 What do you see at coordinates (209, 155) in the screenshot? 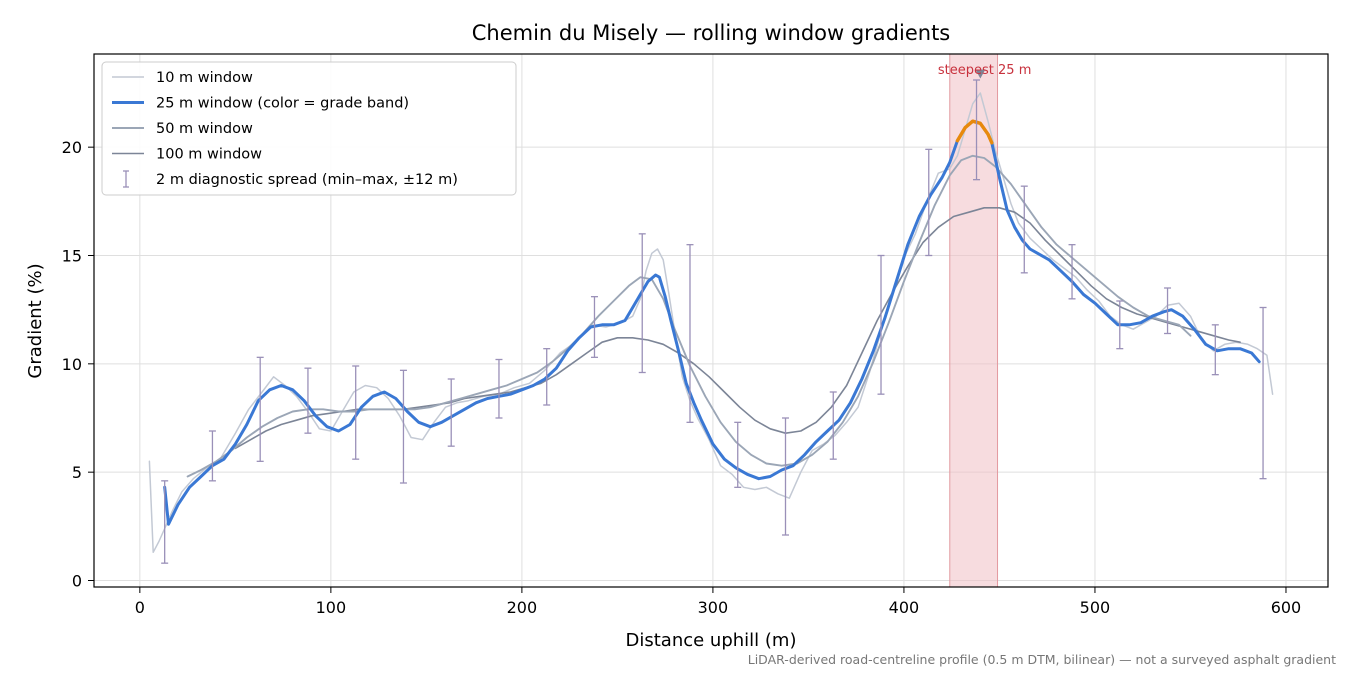
I see `legend-label: 100 m window` at bounding box center [209, 155].